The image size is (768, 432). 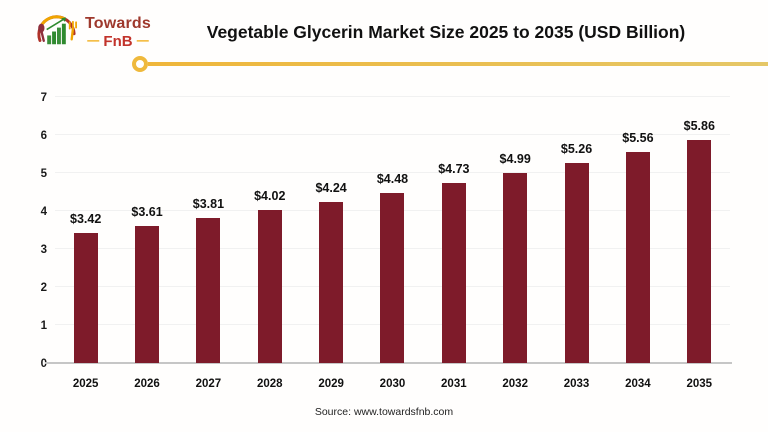 What do you see at coordinates (269, 384) in the screenshot?
I see `x-tick-label: 2028` at bounding box center [269, 384].